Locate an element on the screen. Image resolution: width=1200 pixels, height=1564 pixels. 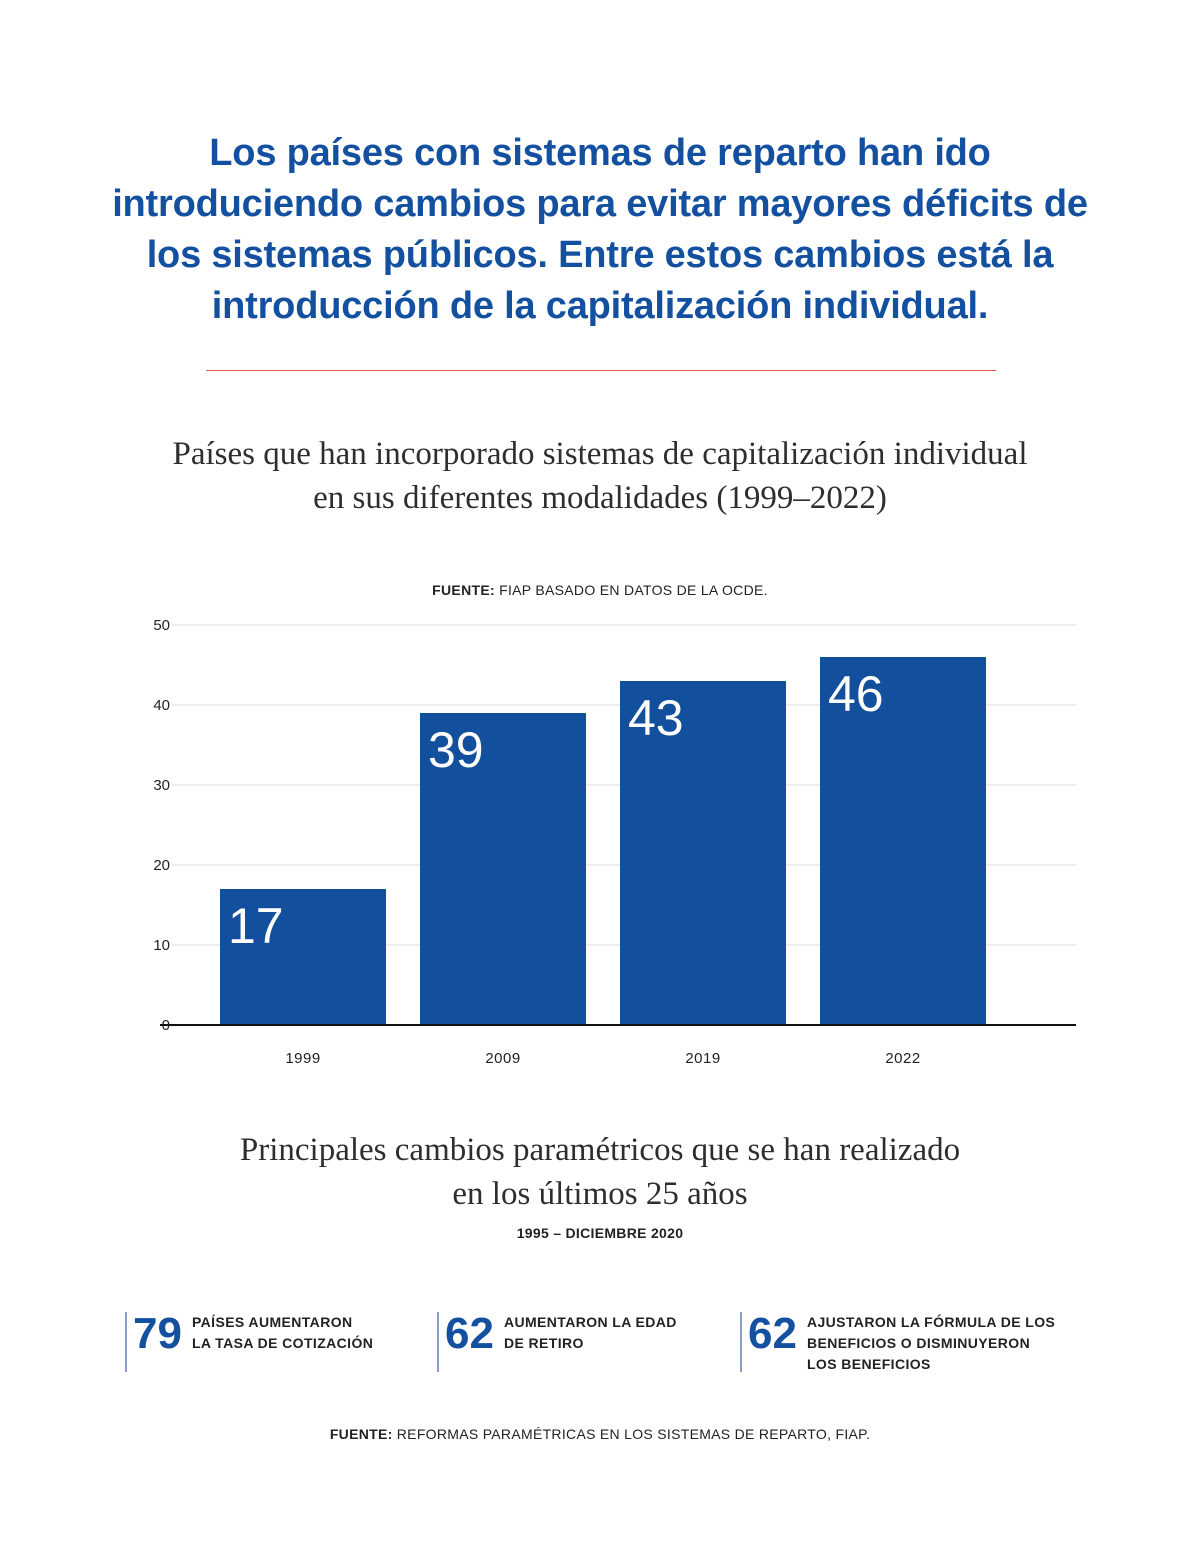
y-tick-label: 10 is located at coordinates (161, 945).